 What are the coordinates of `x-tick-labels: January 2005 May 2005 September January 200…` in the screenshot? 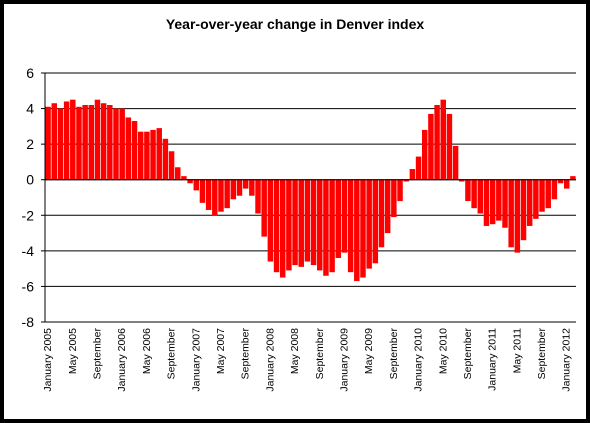 It's located at (307, 360).